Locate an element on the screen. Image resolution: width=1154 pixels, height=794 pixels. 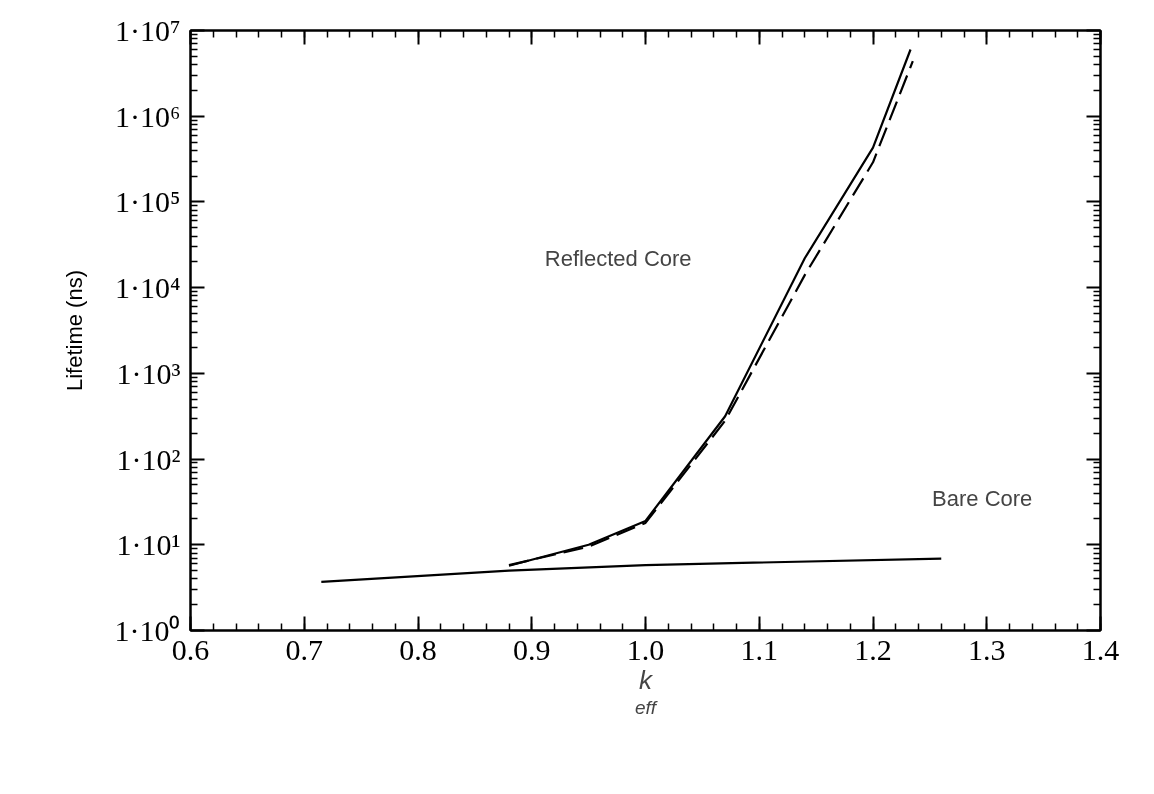
y-tick-label: 1·10⁶ is located at coordinates (148, 116).